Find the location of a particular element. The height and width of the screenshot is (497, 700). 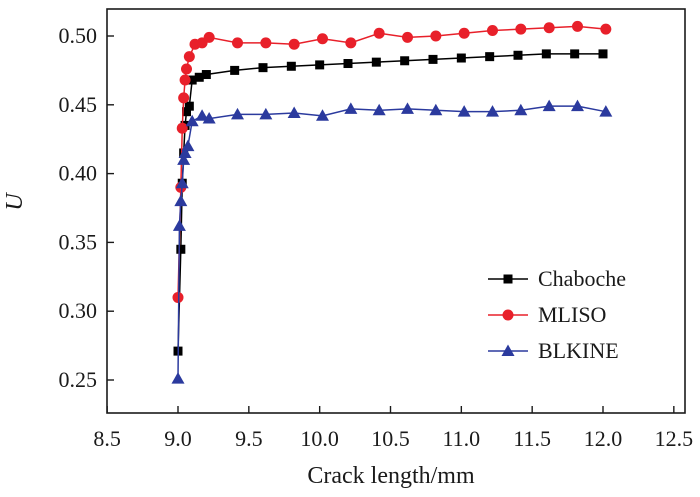

x-tick-label: 12.0 is located at coordinates (603, 438).